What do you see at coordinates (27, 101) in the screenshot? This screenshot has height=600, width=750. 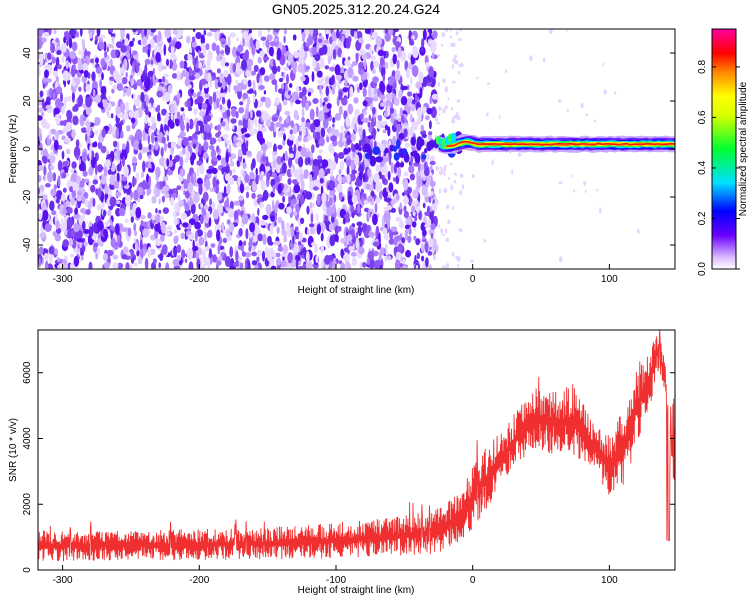 I see `spectrogram-y-tick-label: 20` at bounding box center [27, 101].